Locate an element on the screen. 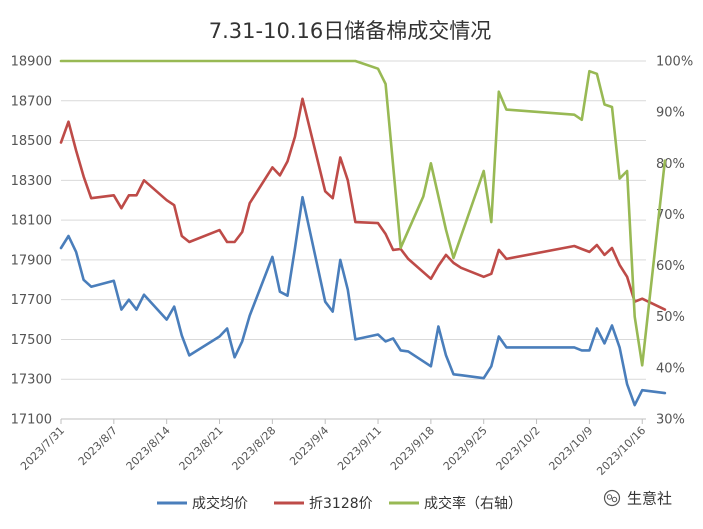 This screenshot has width=703, height=529. chart-title: 7.31-10.16日储备棉成交情况 is located at coordinates (350, 31).